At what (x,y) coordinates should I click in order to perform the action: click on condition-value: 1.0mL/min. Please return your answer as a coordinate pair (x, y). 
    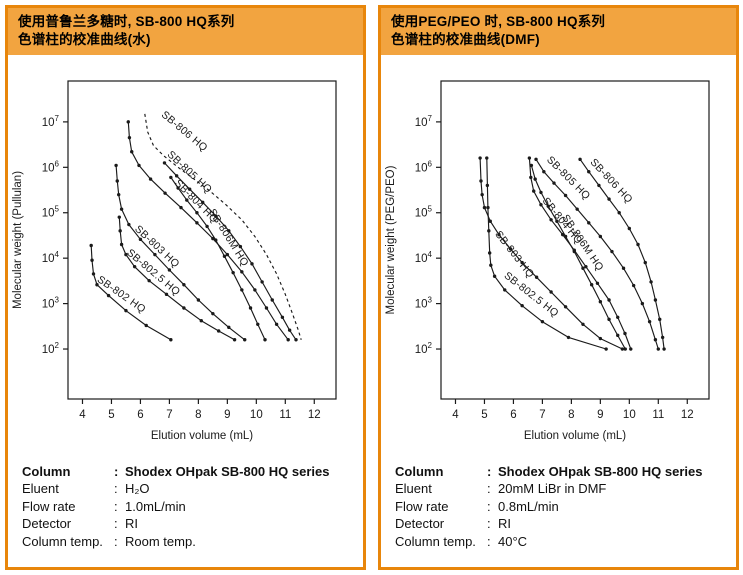
    Looking at the image, I should click on (155, 506).